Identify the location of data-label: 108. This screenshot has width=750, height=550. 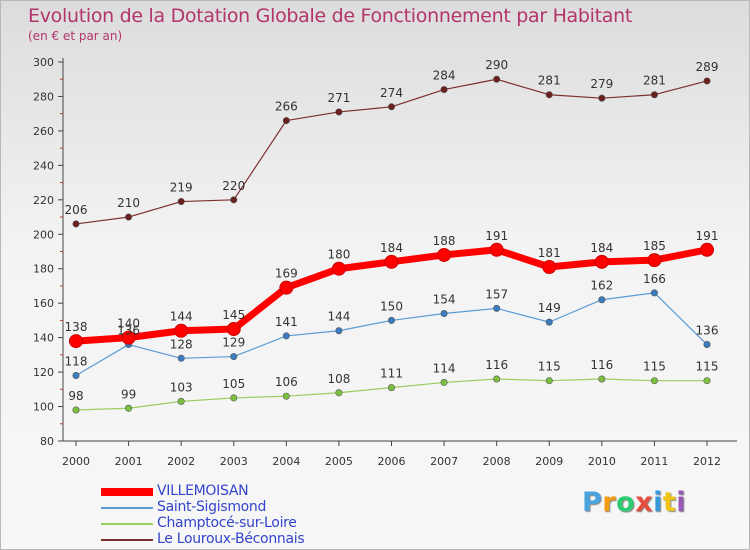
(338, 379).